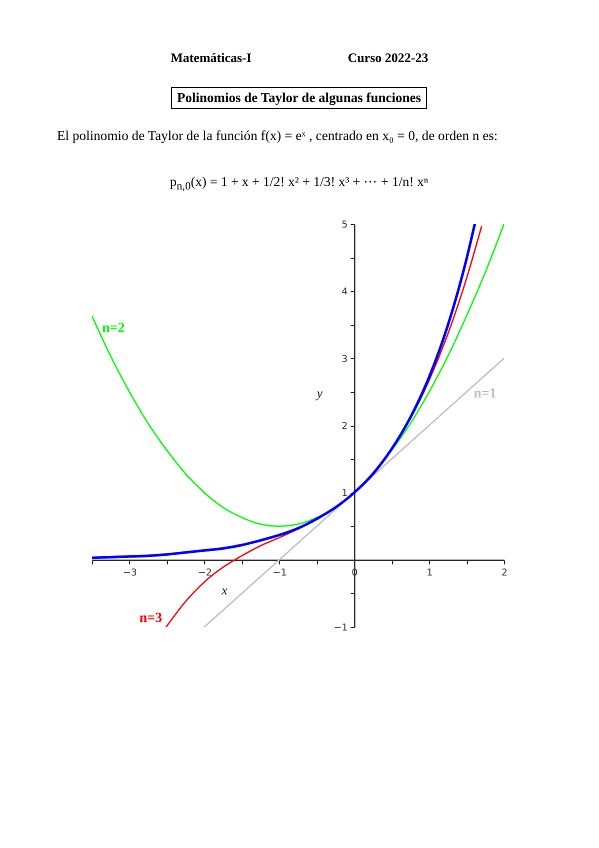 This screenshot has height=848, width=599. Describe the element at coordinates (299, 98) in the screenshot. I see `chart-title: Polinomios de Taylor de algunas funciones` at that location.